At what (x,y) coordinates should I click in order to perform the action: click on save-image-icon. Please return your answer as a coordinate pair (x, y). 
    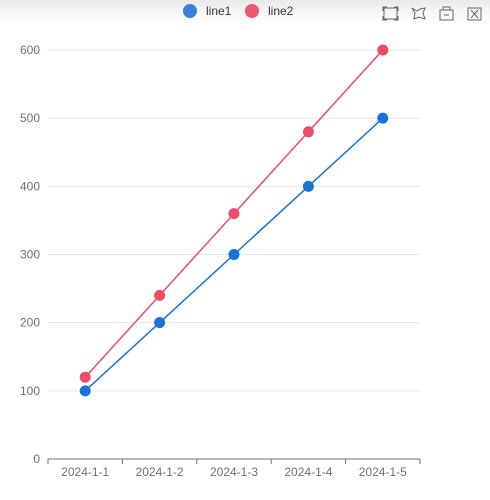
    Looking at the image, I should click on (474, 14).